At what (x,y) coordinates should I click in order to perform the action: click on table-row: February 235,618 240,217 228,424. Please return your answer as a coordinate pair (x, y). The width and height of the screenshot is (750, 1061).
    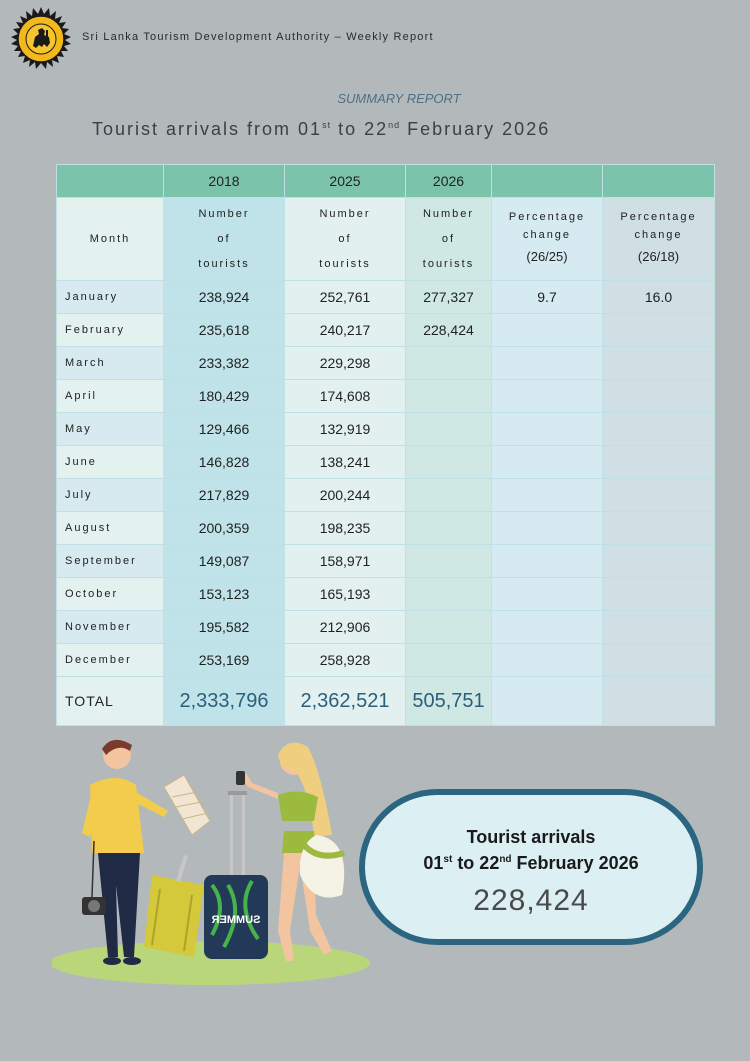
    Looking at the image, I should click on (385, 330).